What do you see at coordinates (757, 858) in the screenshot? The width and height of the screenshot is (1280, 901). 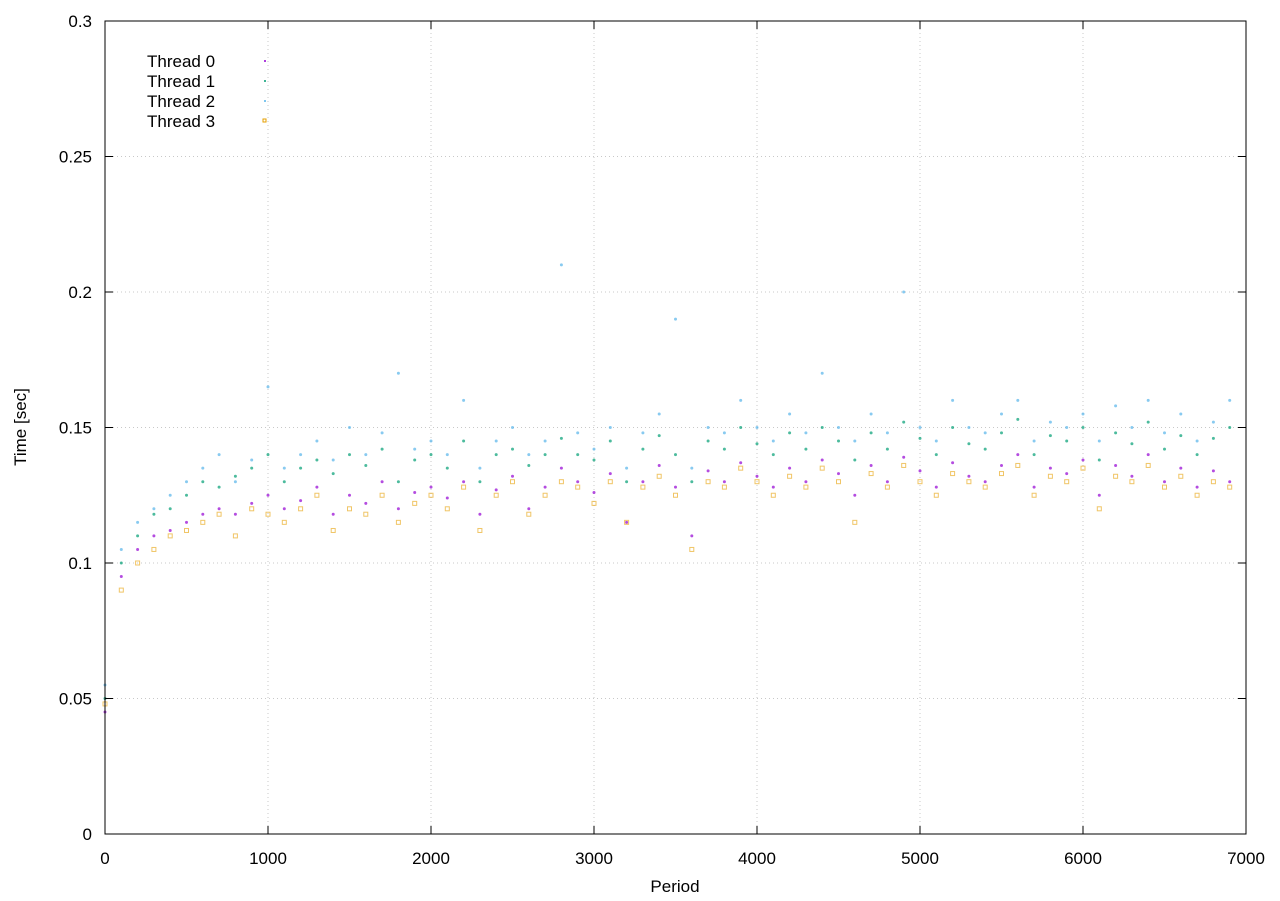 I see `x-tick-label: 4000` at bounding box center [757, 858].